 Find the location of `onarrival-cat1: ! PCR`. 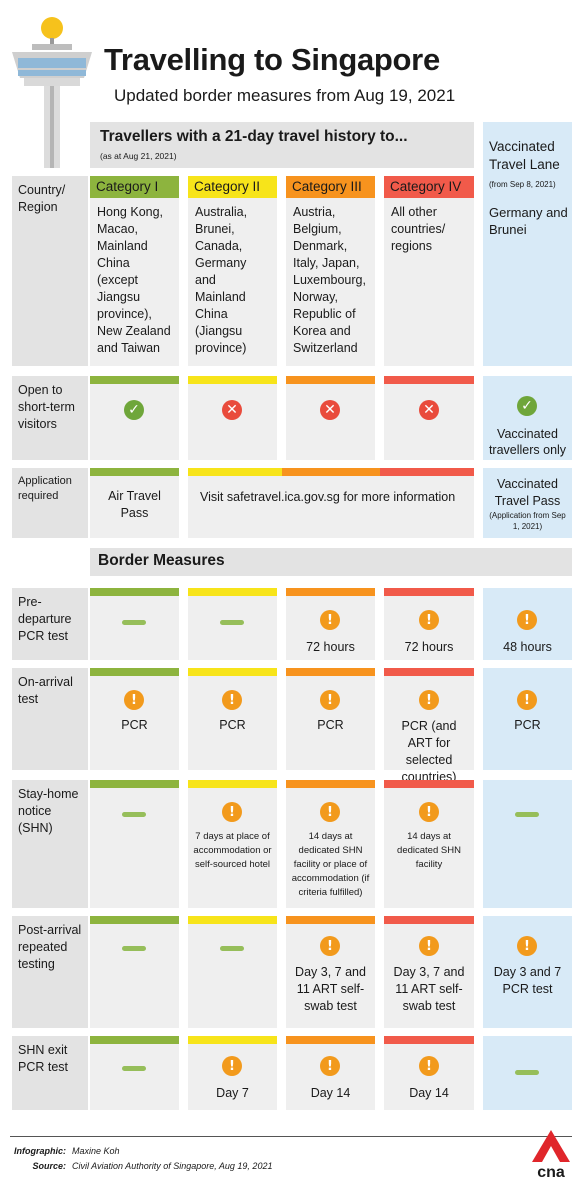

onarrival-cat1: ! PCR is located at coordinates (134, 719).